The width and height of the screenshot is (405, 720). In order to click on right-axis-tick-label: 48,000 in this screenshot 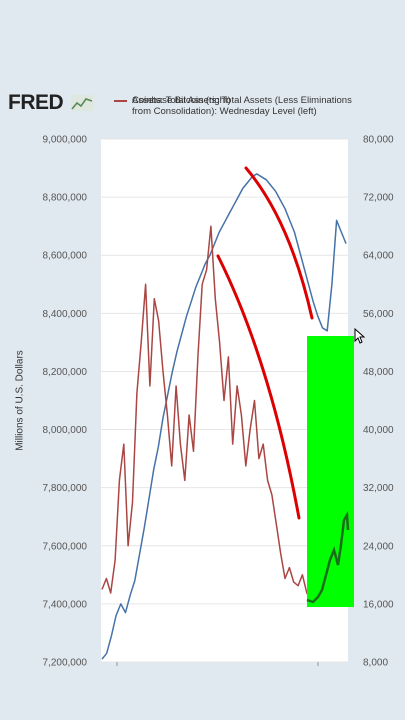, I will do `click(378, 372)`.